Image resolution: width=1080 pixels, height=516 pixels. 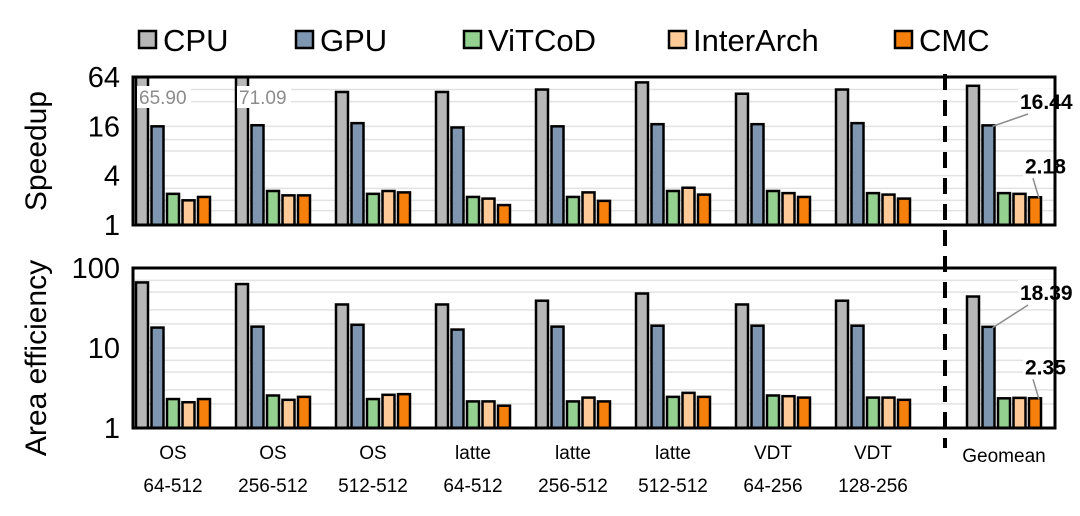 What do you see at coordinates (36, 358) in the screenshot?
I see `y-axis-label: Area efficiency` at bounding box center [36, 358].